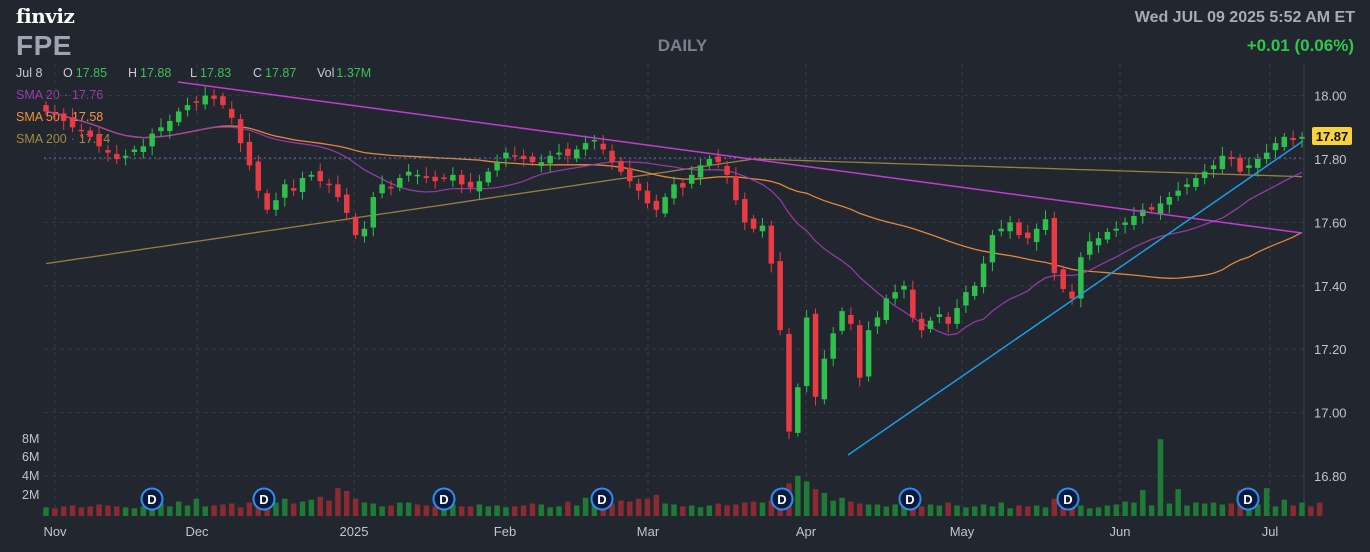 This screenshot has height=552, width=1370. Describe the element at coordinates (1330, 159) in the screenshot. I see `y-tick-label: 17.80` at that location.